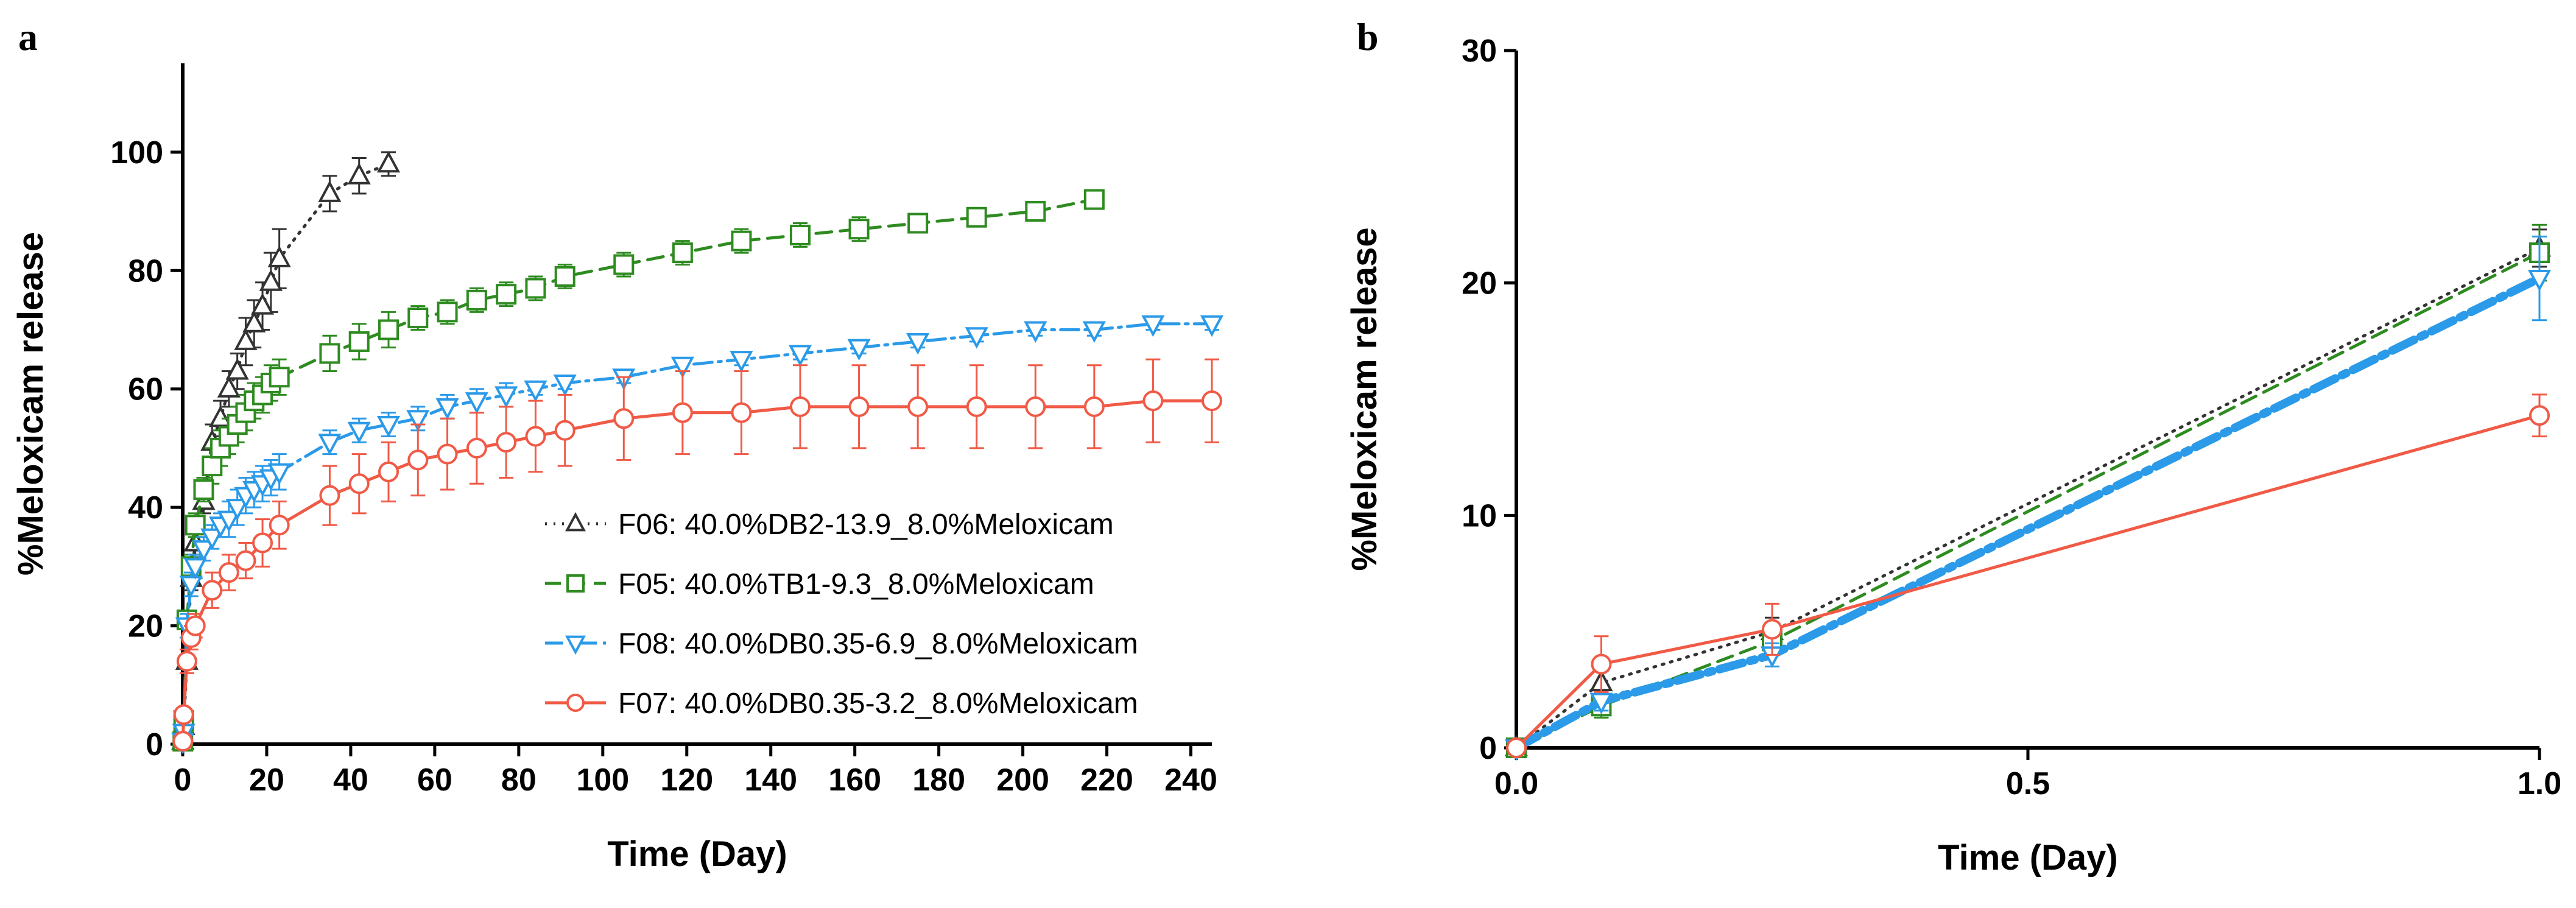 The height and width of the screenshot is (908, 2576). Describe the element at coordinates (938, 780) in the screenshot. I see `x-tick-label: 180` at that location.